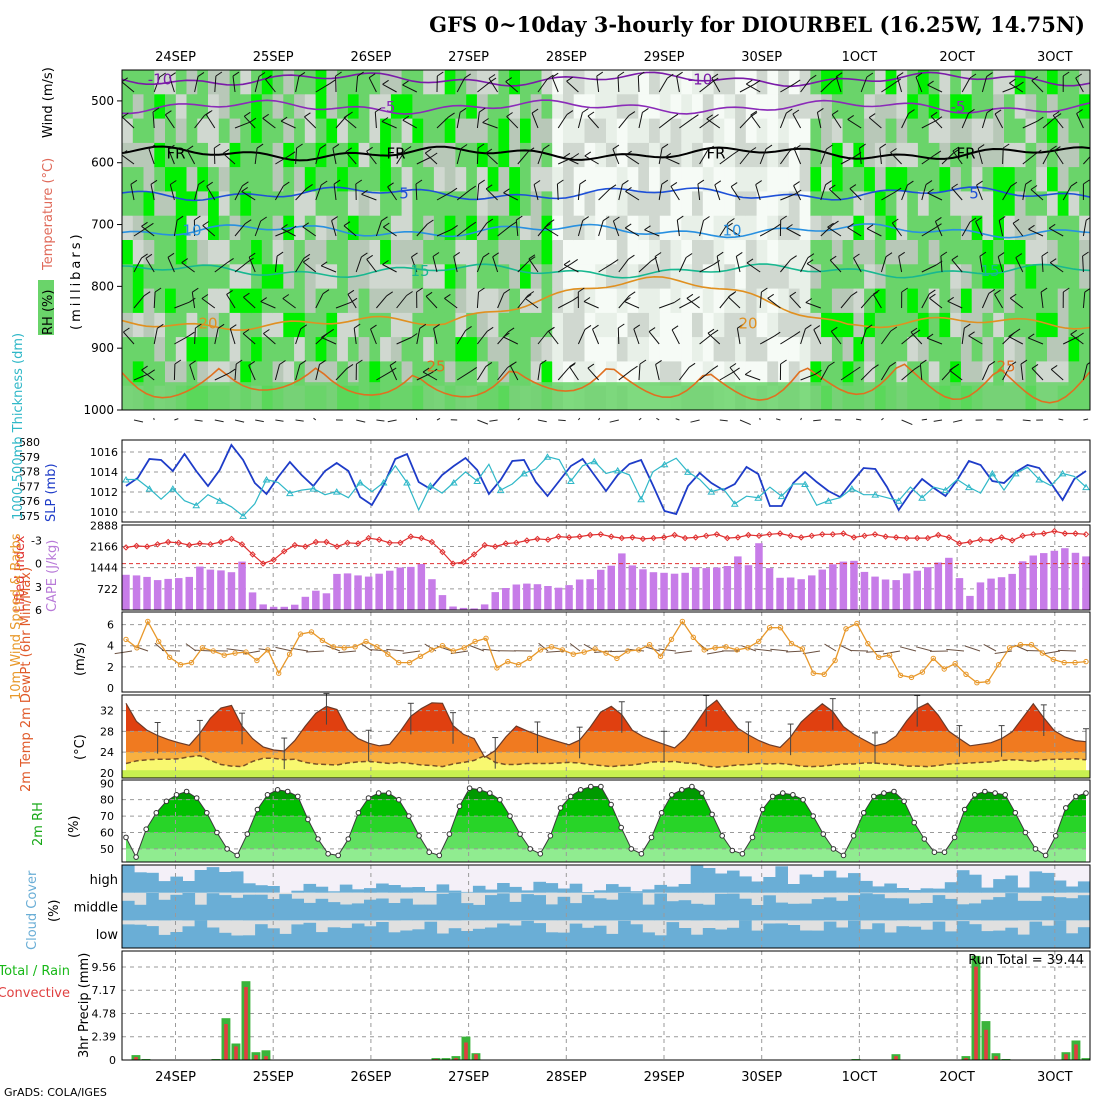 This screenshot has height=1100, width=1100. Describe the element at coordinates (336, 491) in the screenshot. I see `thickness-marker` at that location.